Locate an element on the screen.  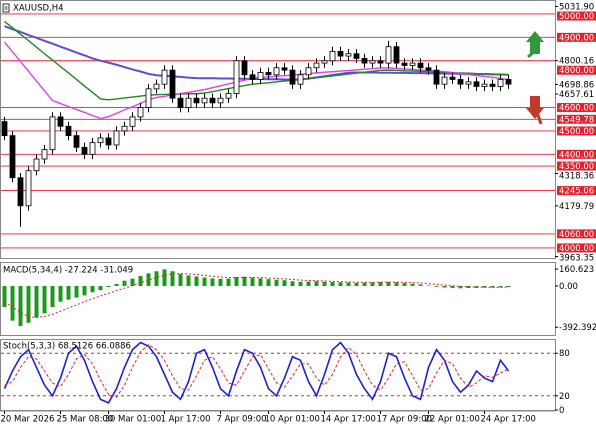
y-tick-label: 4800.16 is located at coordinates (576, 62).